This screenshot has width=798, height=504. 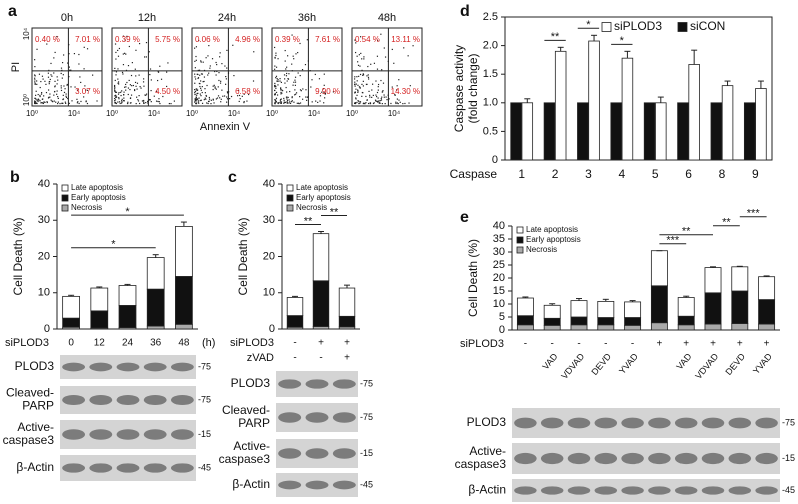 I want to click on blot-label: β-Actin, so click(x=251, y=484).